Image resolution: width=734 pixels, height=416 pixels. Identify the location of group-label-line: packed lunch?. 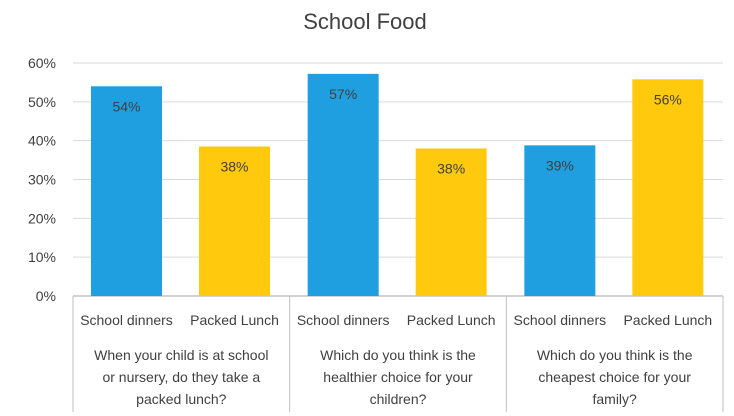
(181, 399).